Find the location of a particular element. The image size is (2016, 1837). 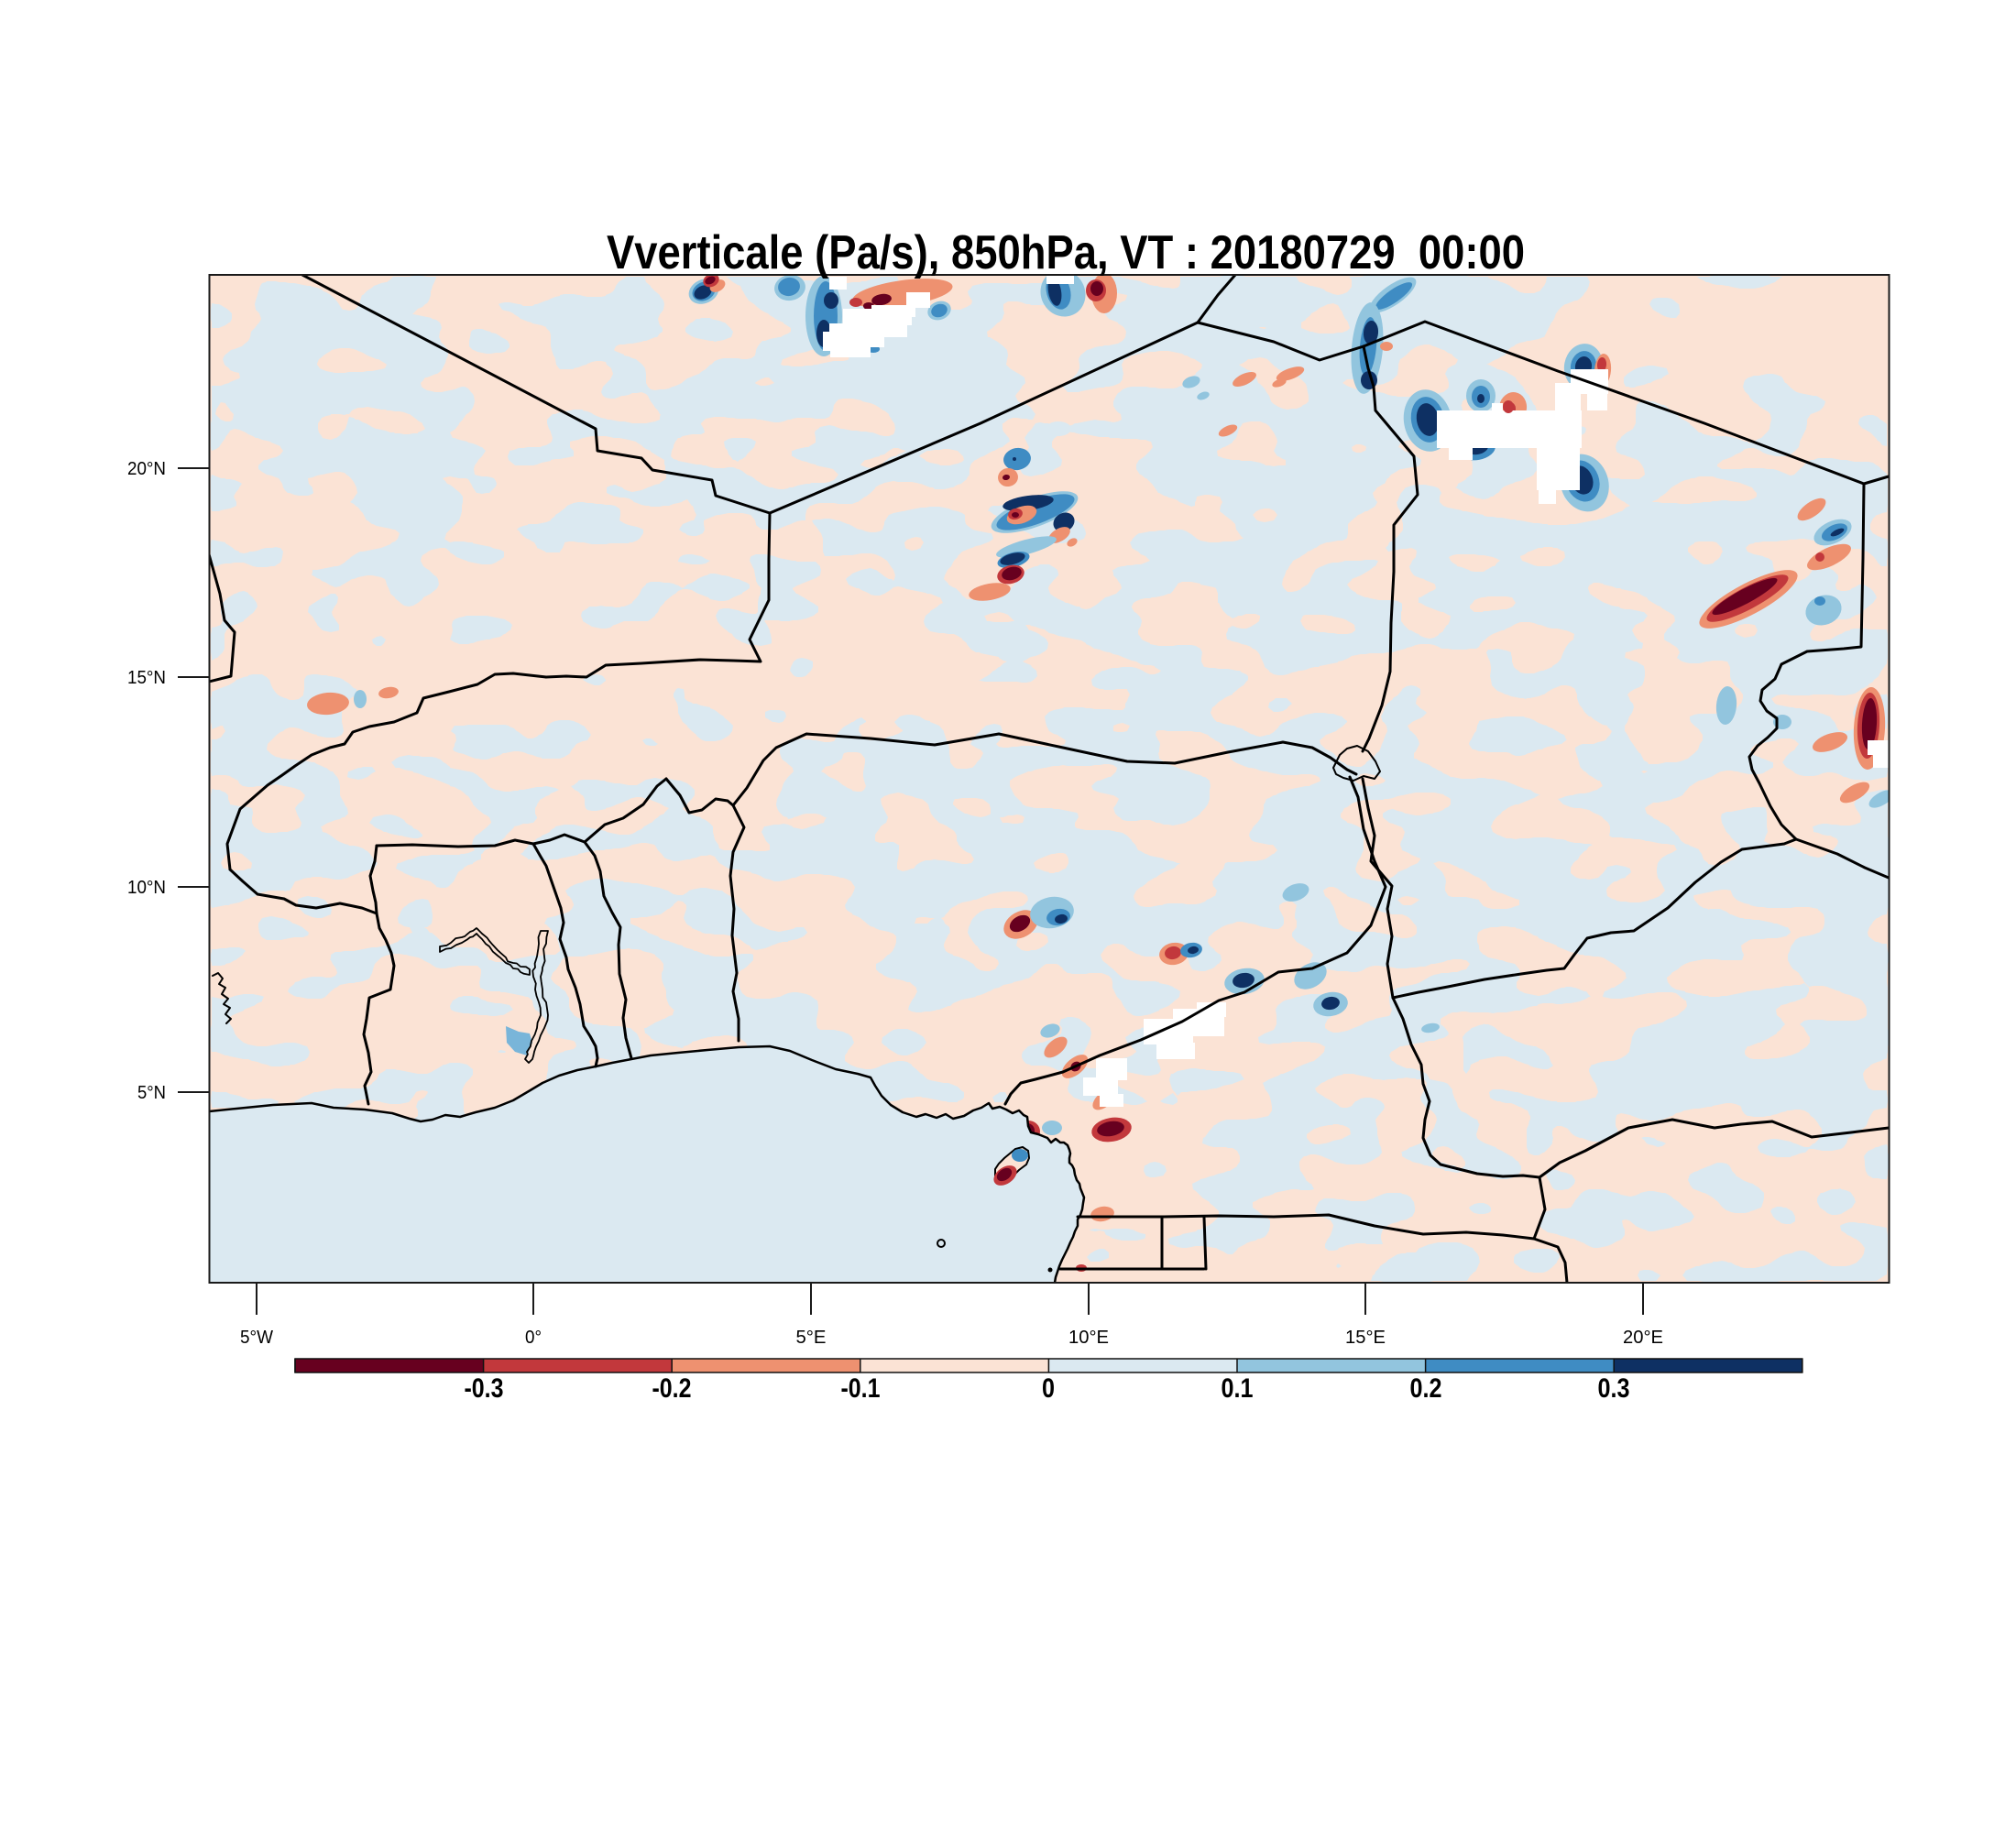

svg-text: 20°E is located at coordinates (1643, 1338).